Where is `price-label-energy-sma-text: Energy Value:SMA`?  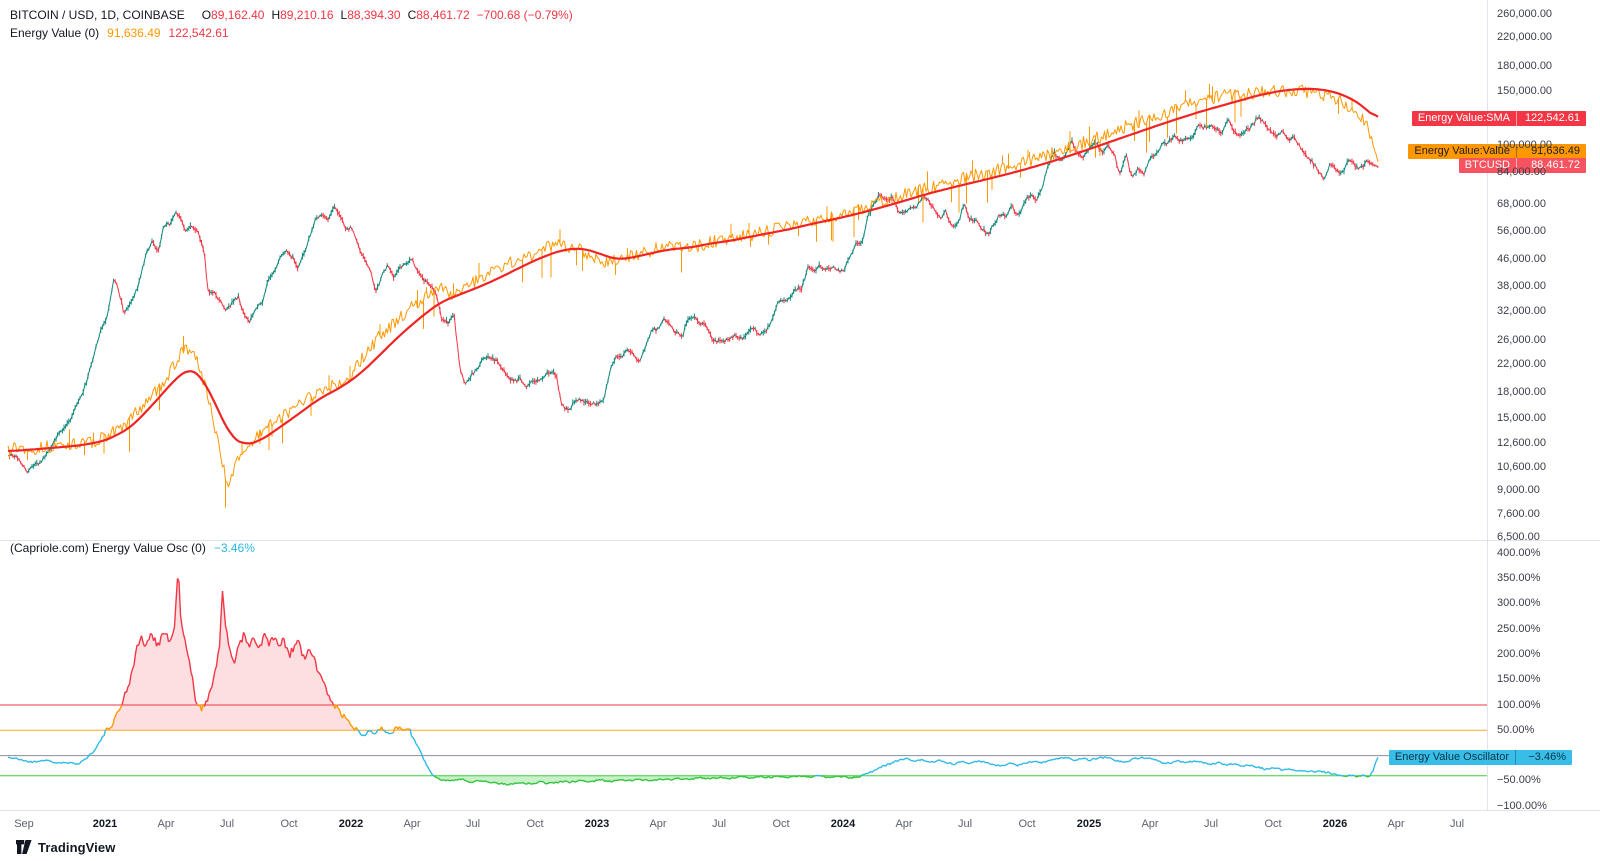 price-label-energy-sma-text: Energy Value:SMA is located at coordinates (1463, 118).